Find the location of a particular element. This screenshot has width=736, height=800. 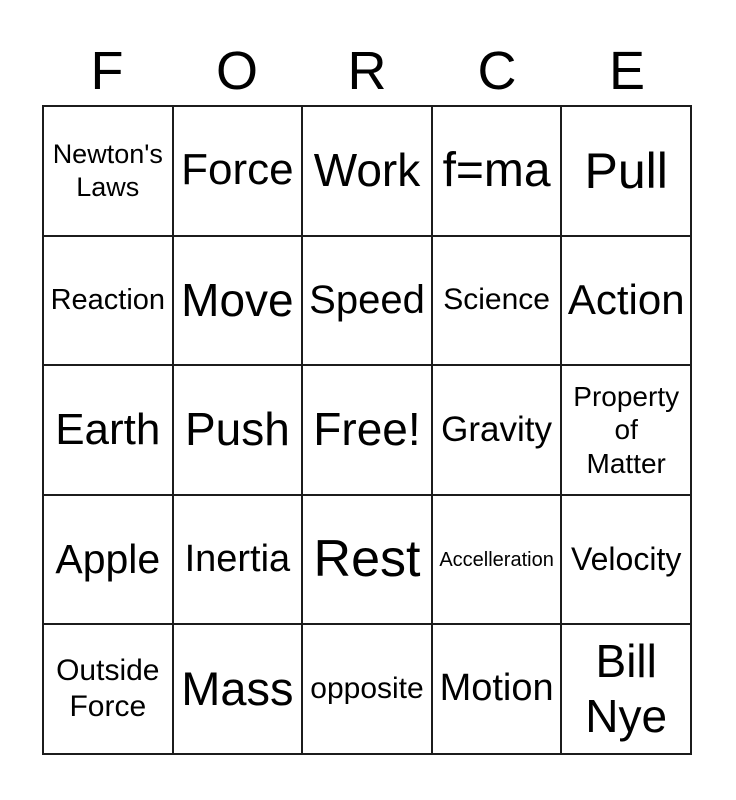

bingo-cell-label: Motion is located at coordinates (496, 688).